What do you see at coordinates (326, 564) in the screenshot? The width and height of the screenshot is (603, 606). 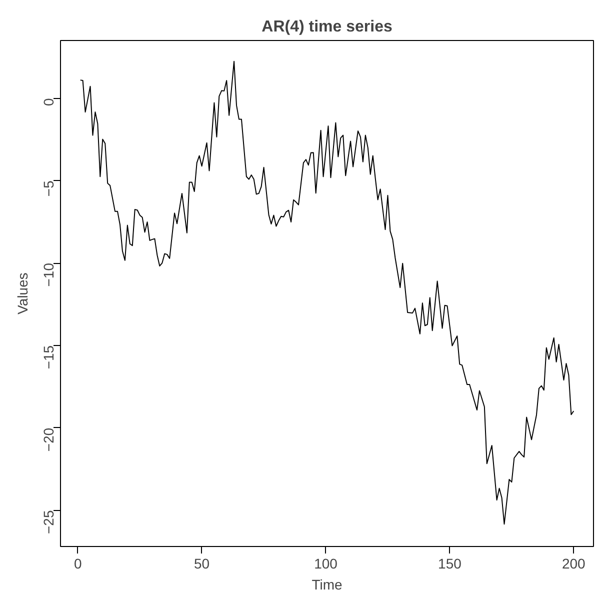 I see `x-tick-label: 100` at bounding box center [326, 564].